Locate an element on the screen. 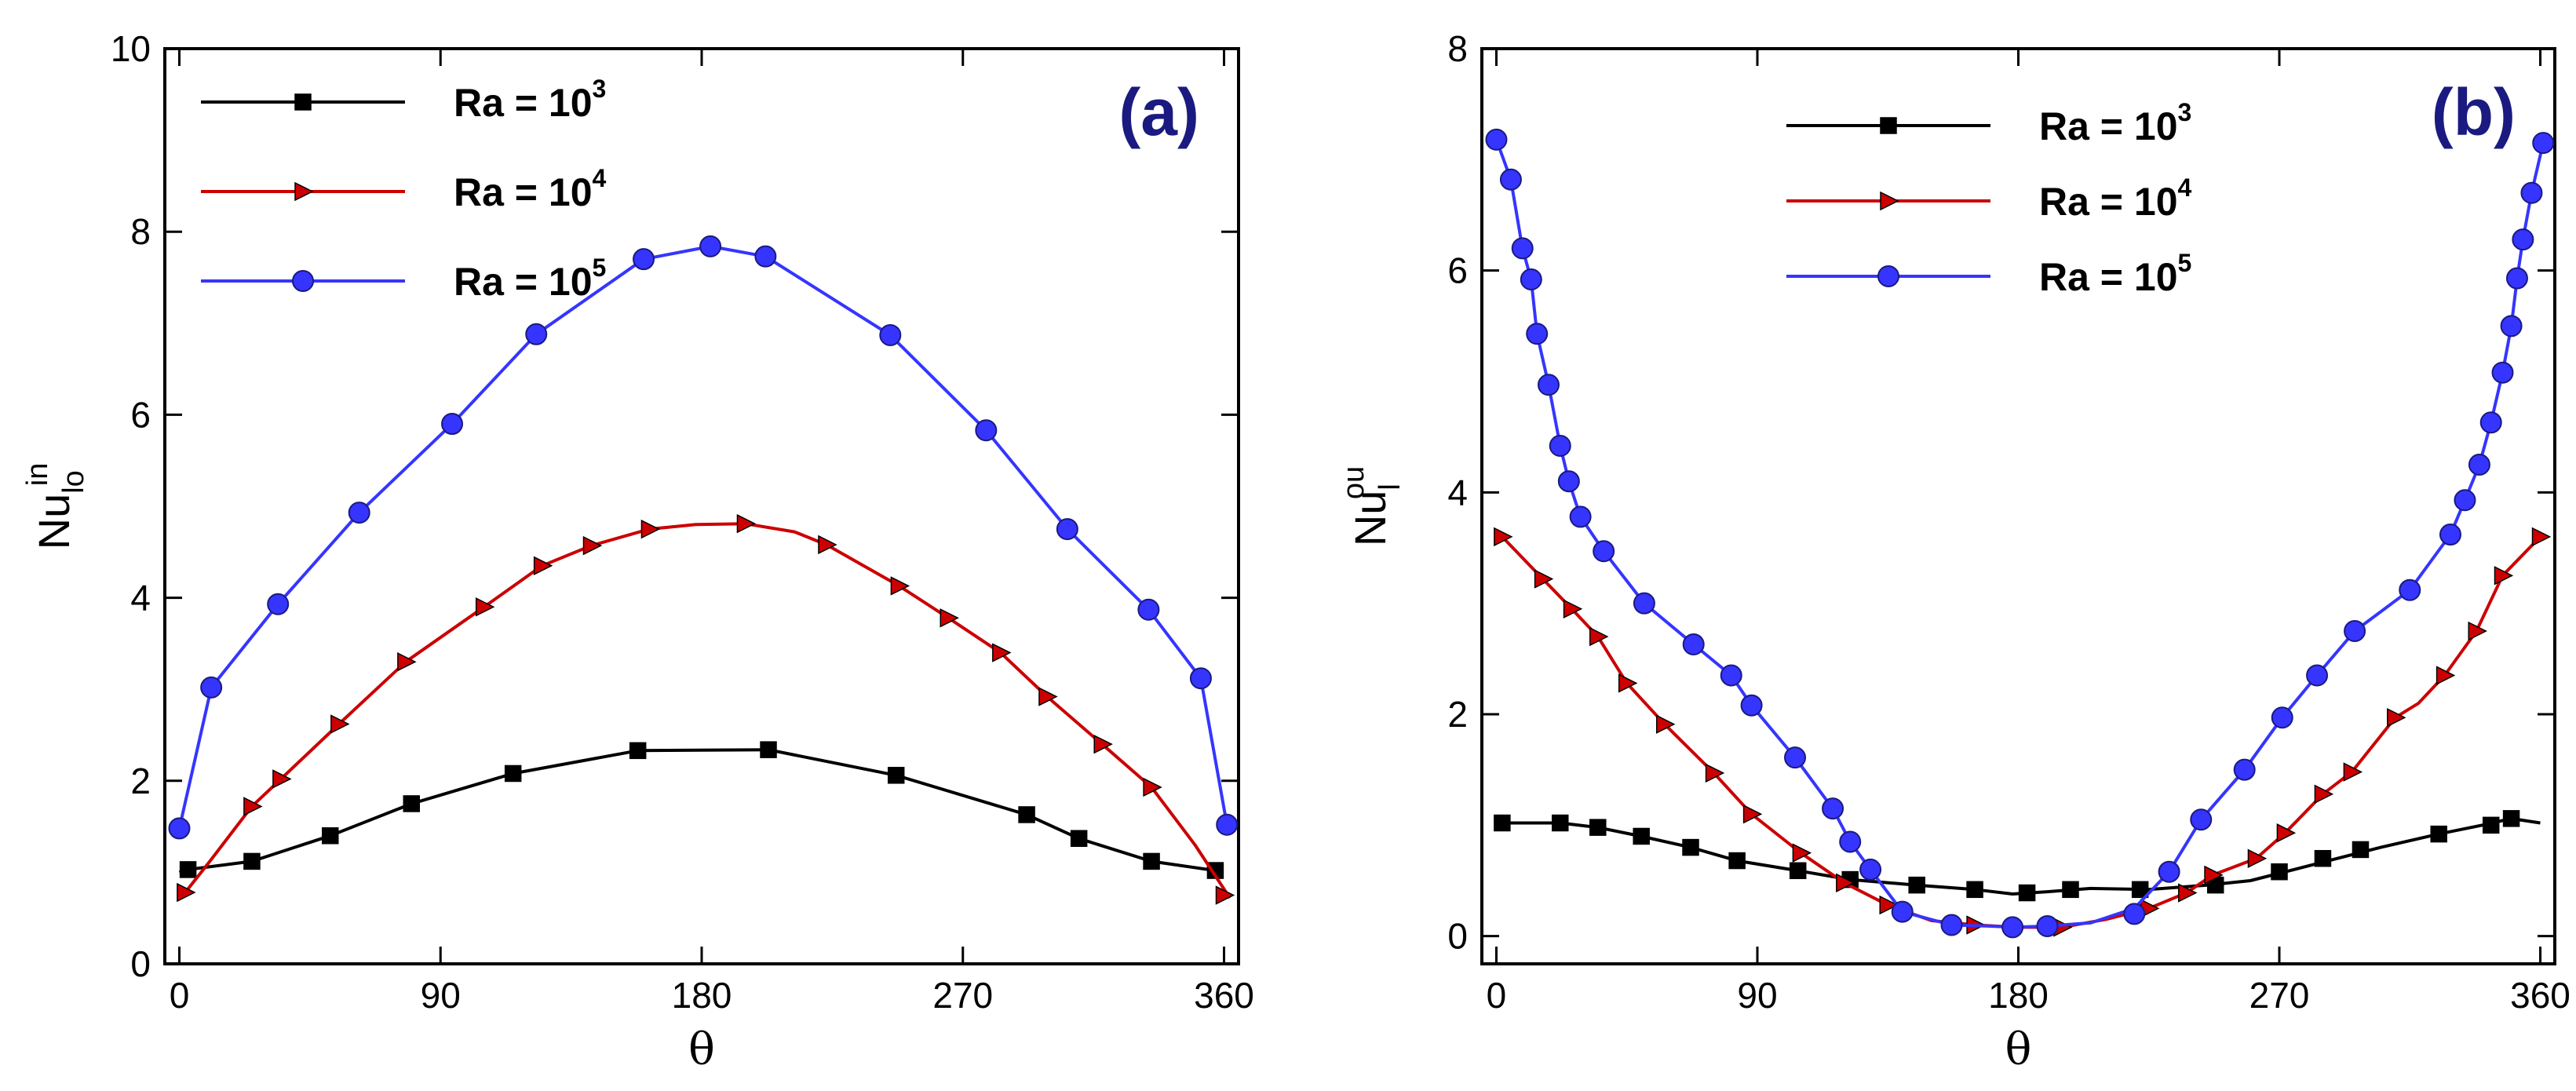  panel-label: (a) is located at coordinates (1158, 112).